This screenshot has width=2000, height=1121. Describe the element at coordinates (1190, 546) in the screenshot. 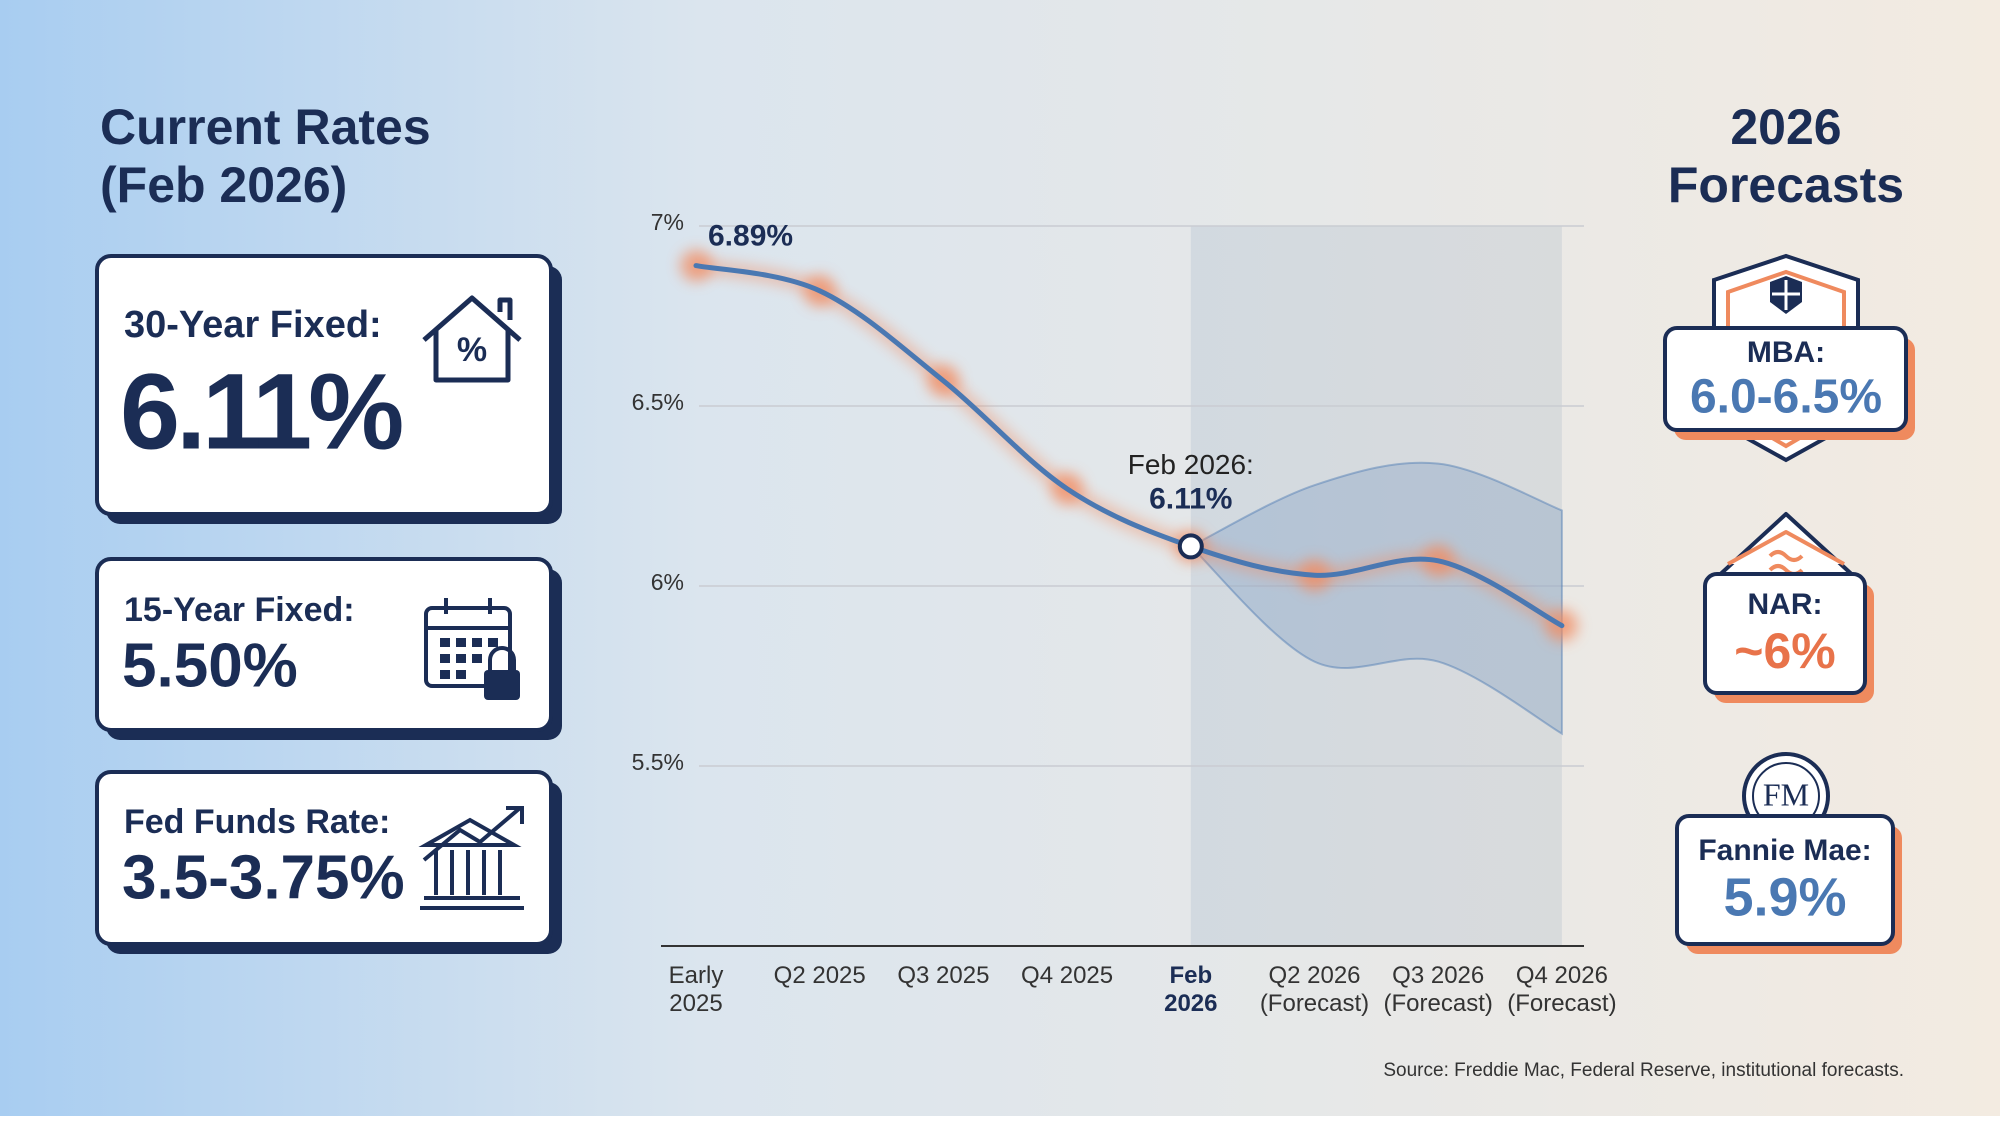

I see `highlight-point` at that location.